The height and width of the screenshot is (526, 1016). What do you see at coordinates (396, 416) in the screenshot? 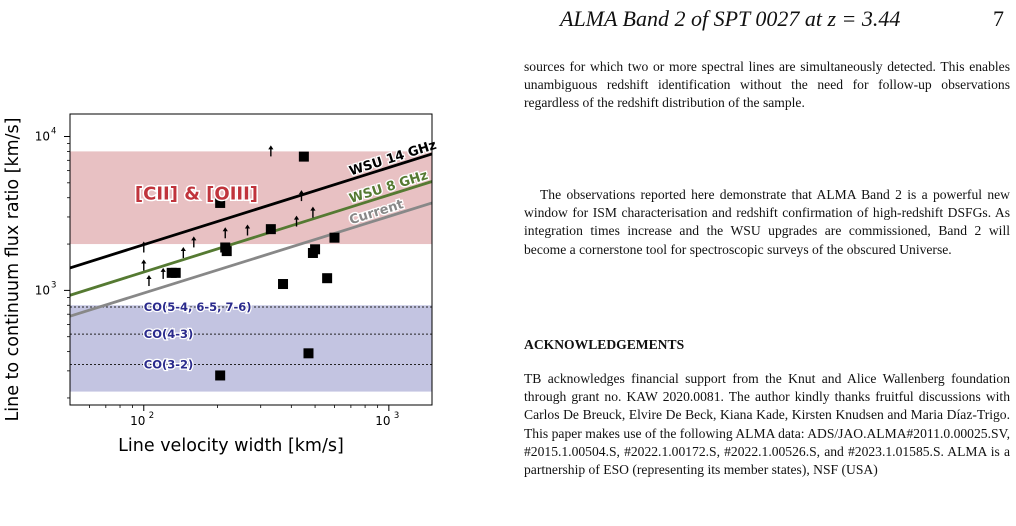
I see `x-tick-label-exponent: 3` at bounding box center [396, 416].